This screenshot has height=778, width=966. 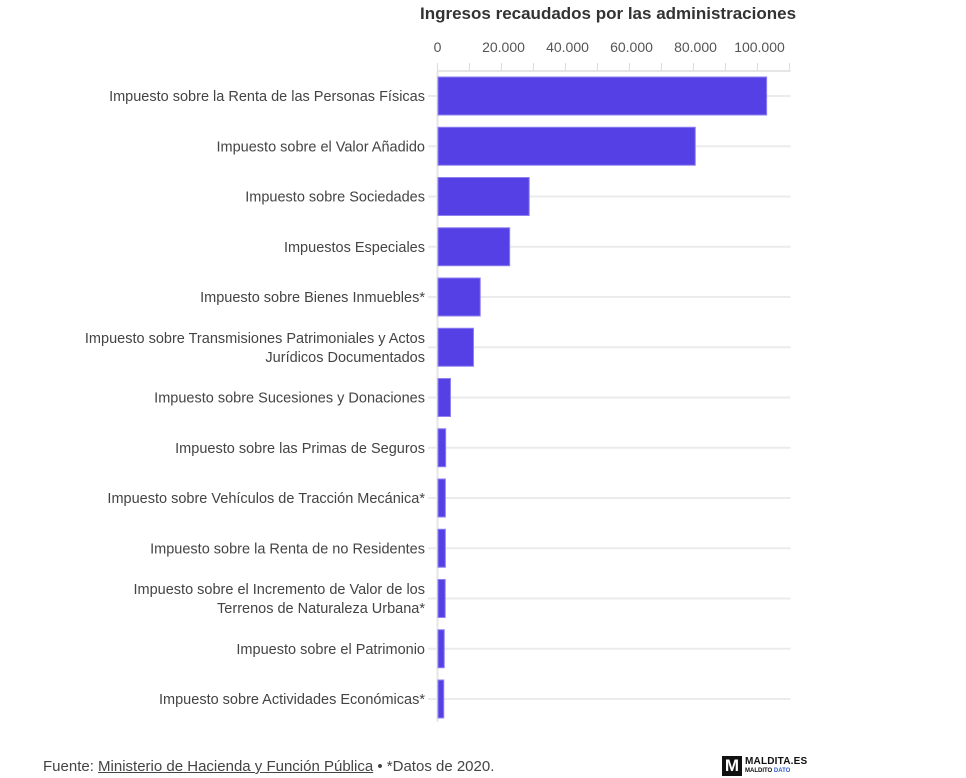 I want to click on category-label-line: Impuesto sobre Sociedades, so click(x=335, y=198).